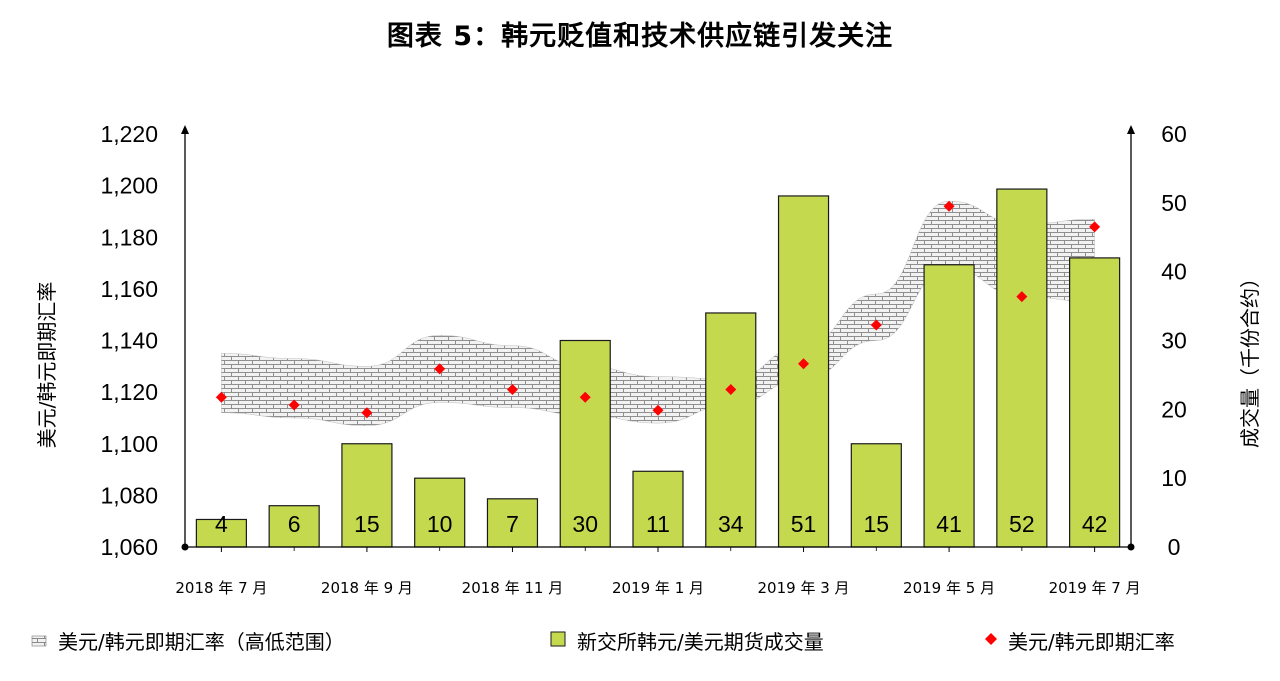 The width and height of the screenshot is (1280, 681). What do you see at coordinates (129, 341) in the screenshot?
I see `left-tick-label: 1,140` at bounding box center [129, 341].